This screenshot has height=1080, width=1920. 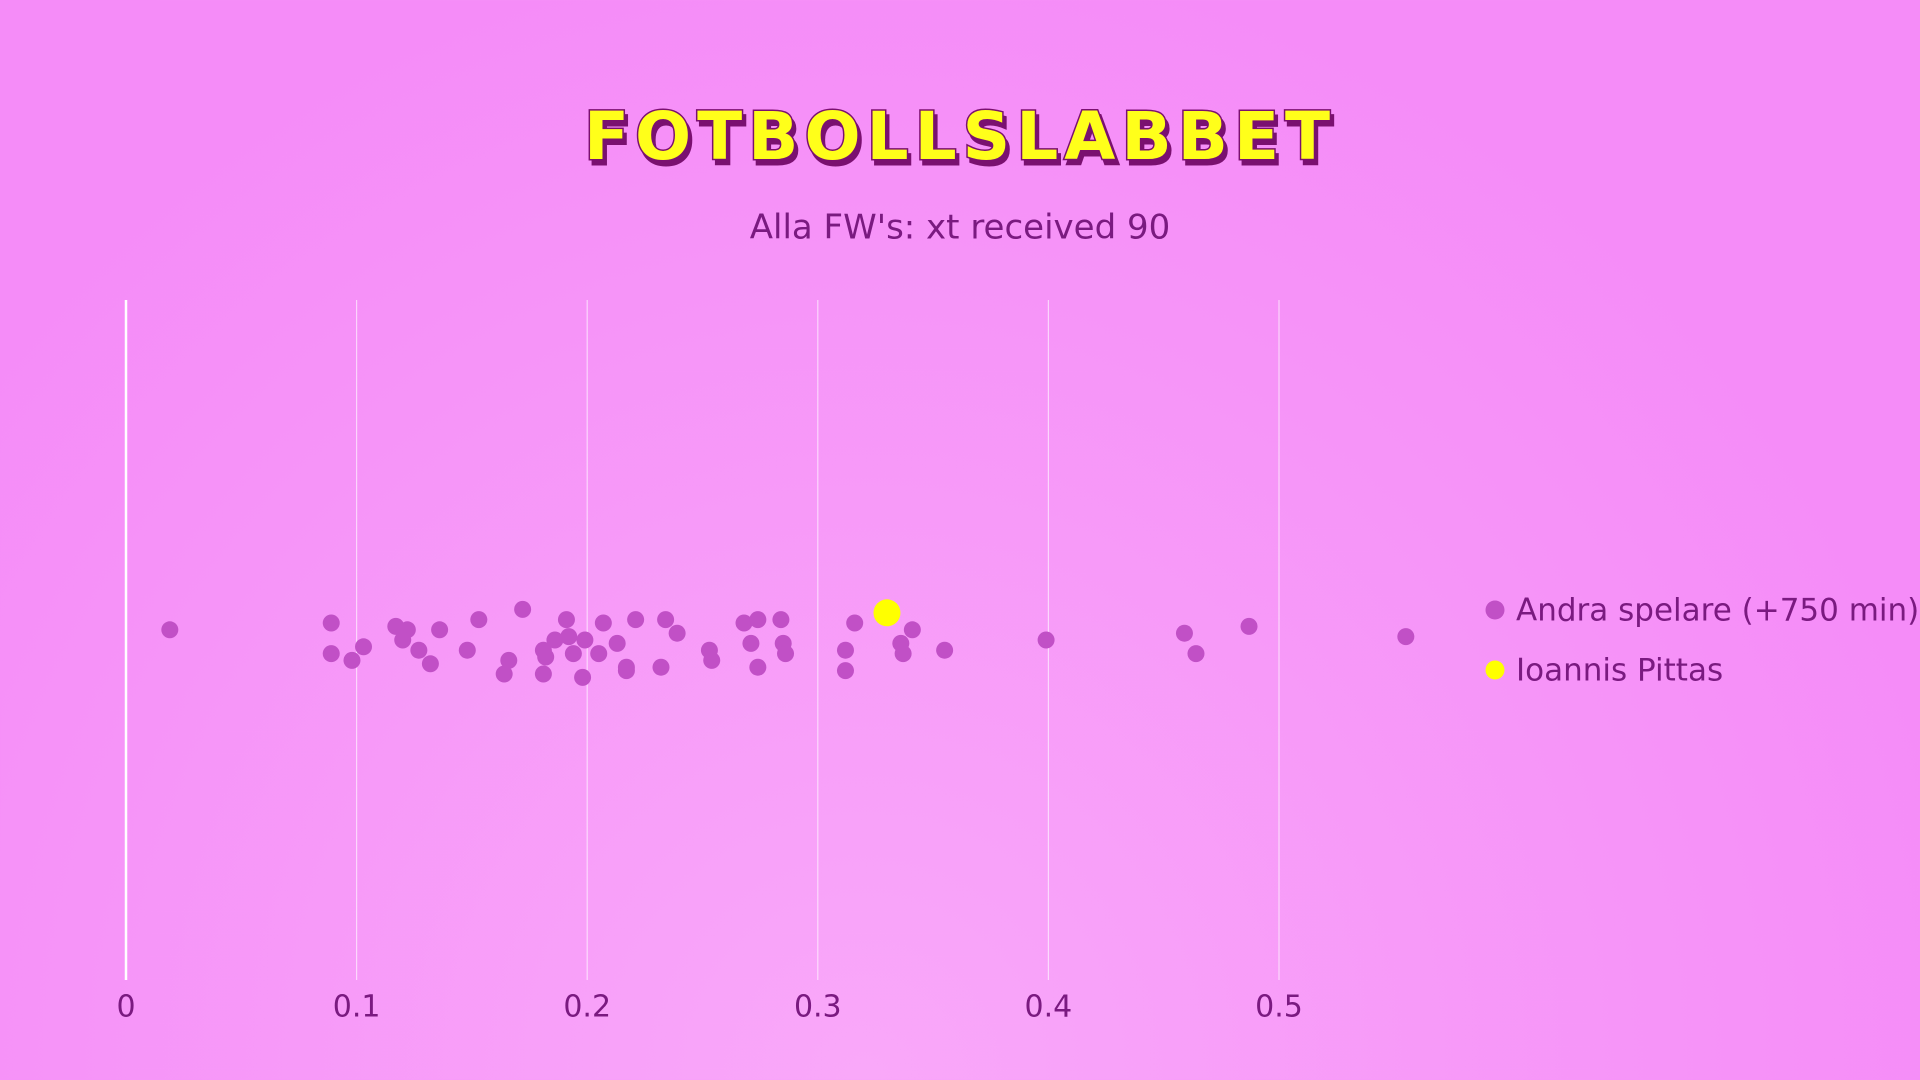 I want to click on x-tick-label: 0, so click(x=125, y=1007).